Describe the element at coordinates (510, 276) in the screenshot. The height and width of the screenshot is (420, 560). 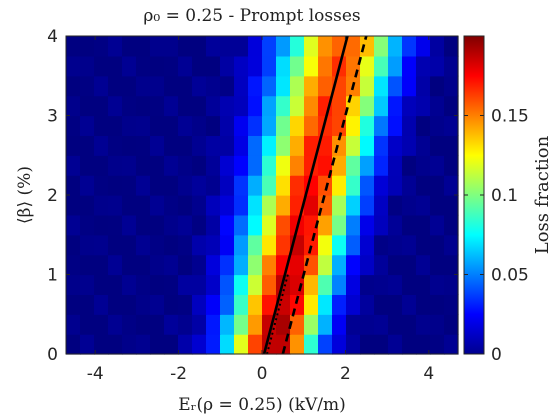
I see `colorbar-tick-label: 0.05` at that location.